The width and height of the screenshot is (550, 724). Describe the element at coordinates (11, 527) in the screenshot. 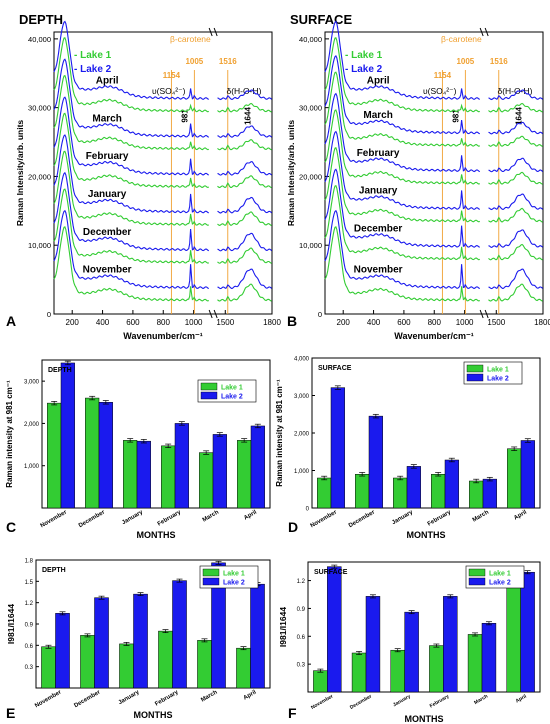

I see `panel-letter: C` at that location.